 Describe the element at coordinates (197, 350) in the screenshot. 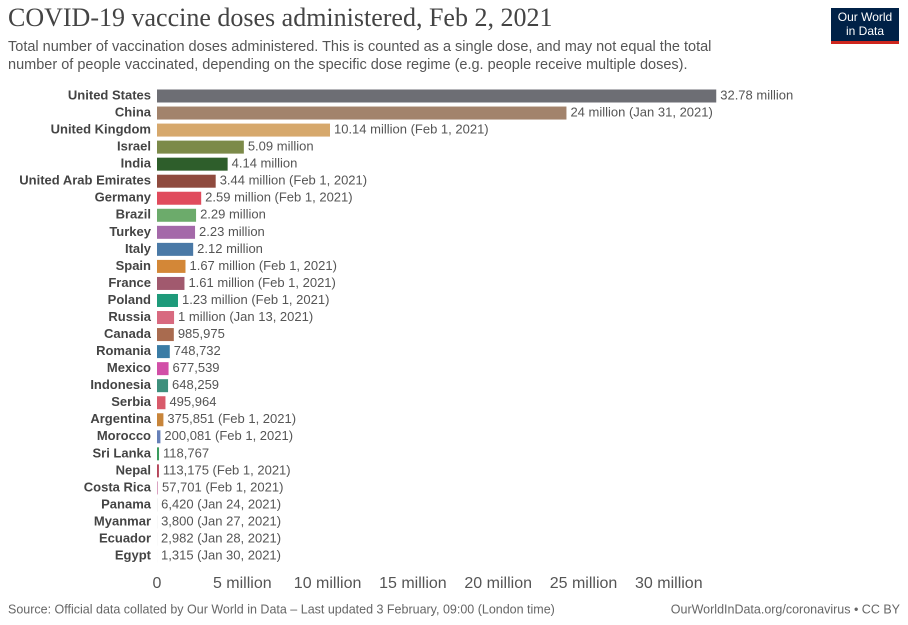

I see `value-label: 748,732` at that location.